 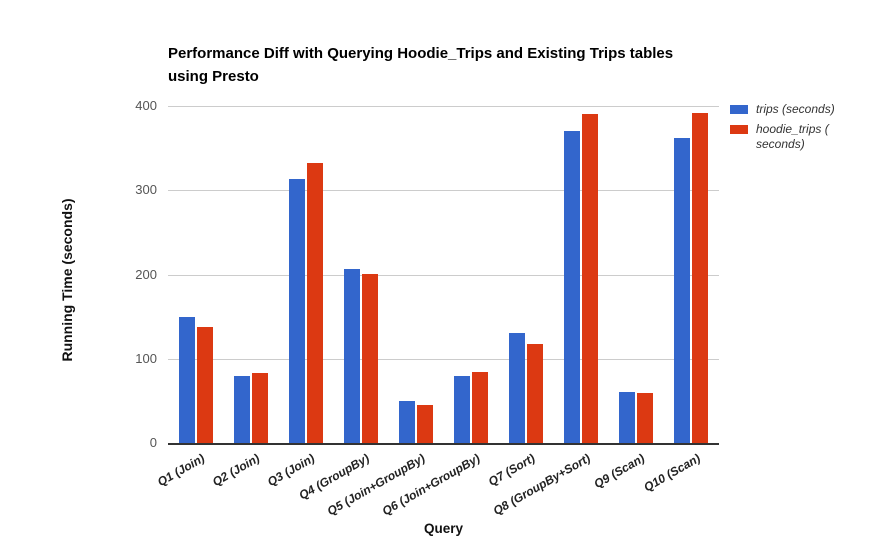 What do you see at coordinates (259, 408) in the screenshot?
I see `bar-hoodie-trips-seconds-q2` at bounding box center [259, 408].